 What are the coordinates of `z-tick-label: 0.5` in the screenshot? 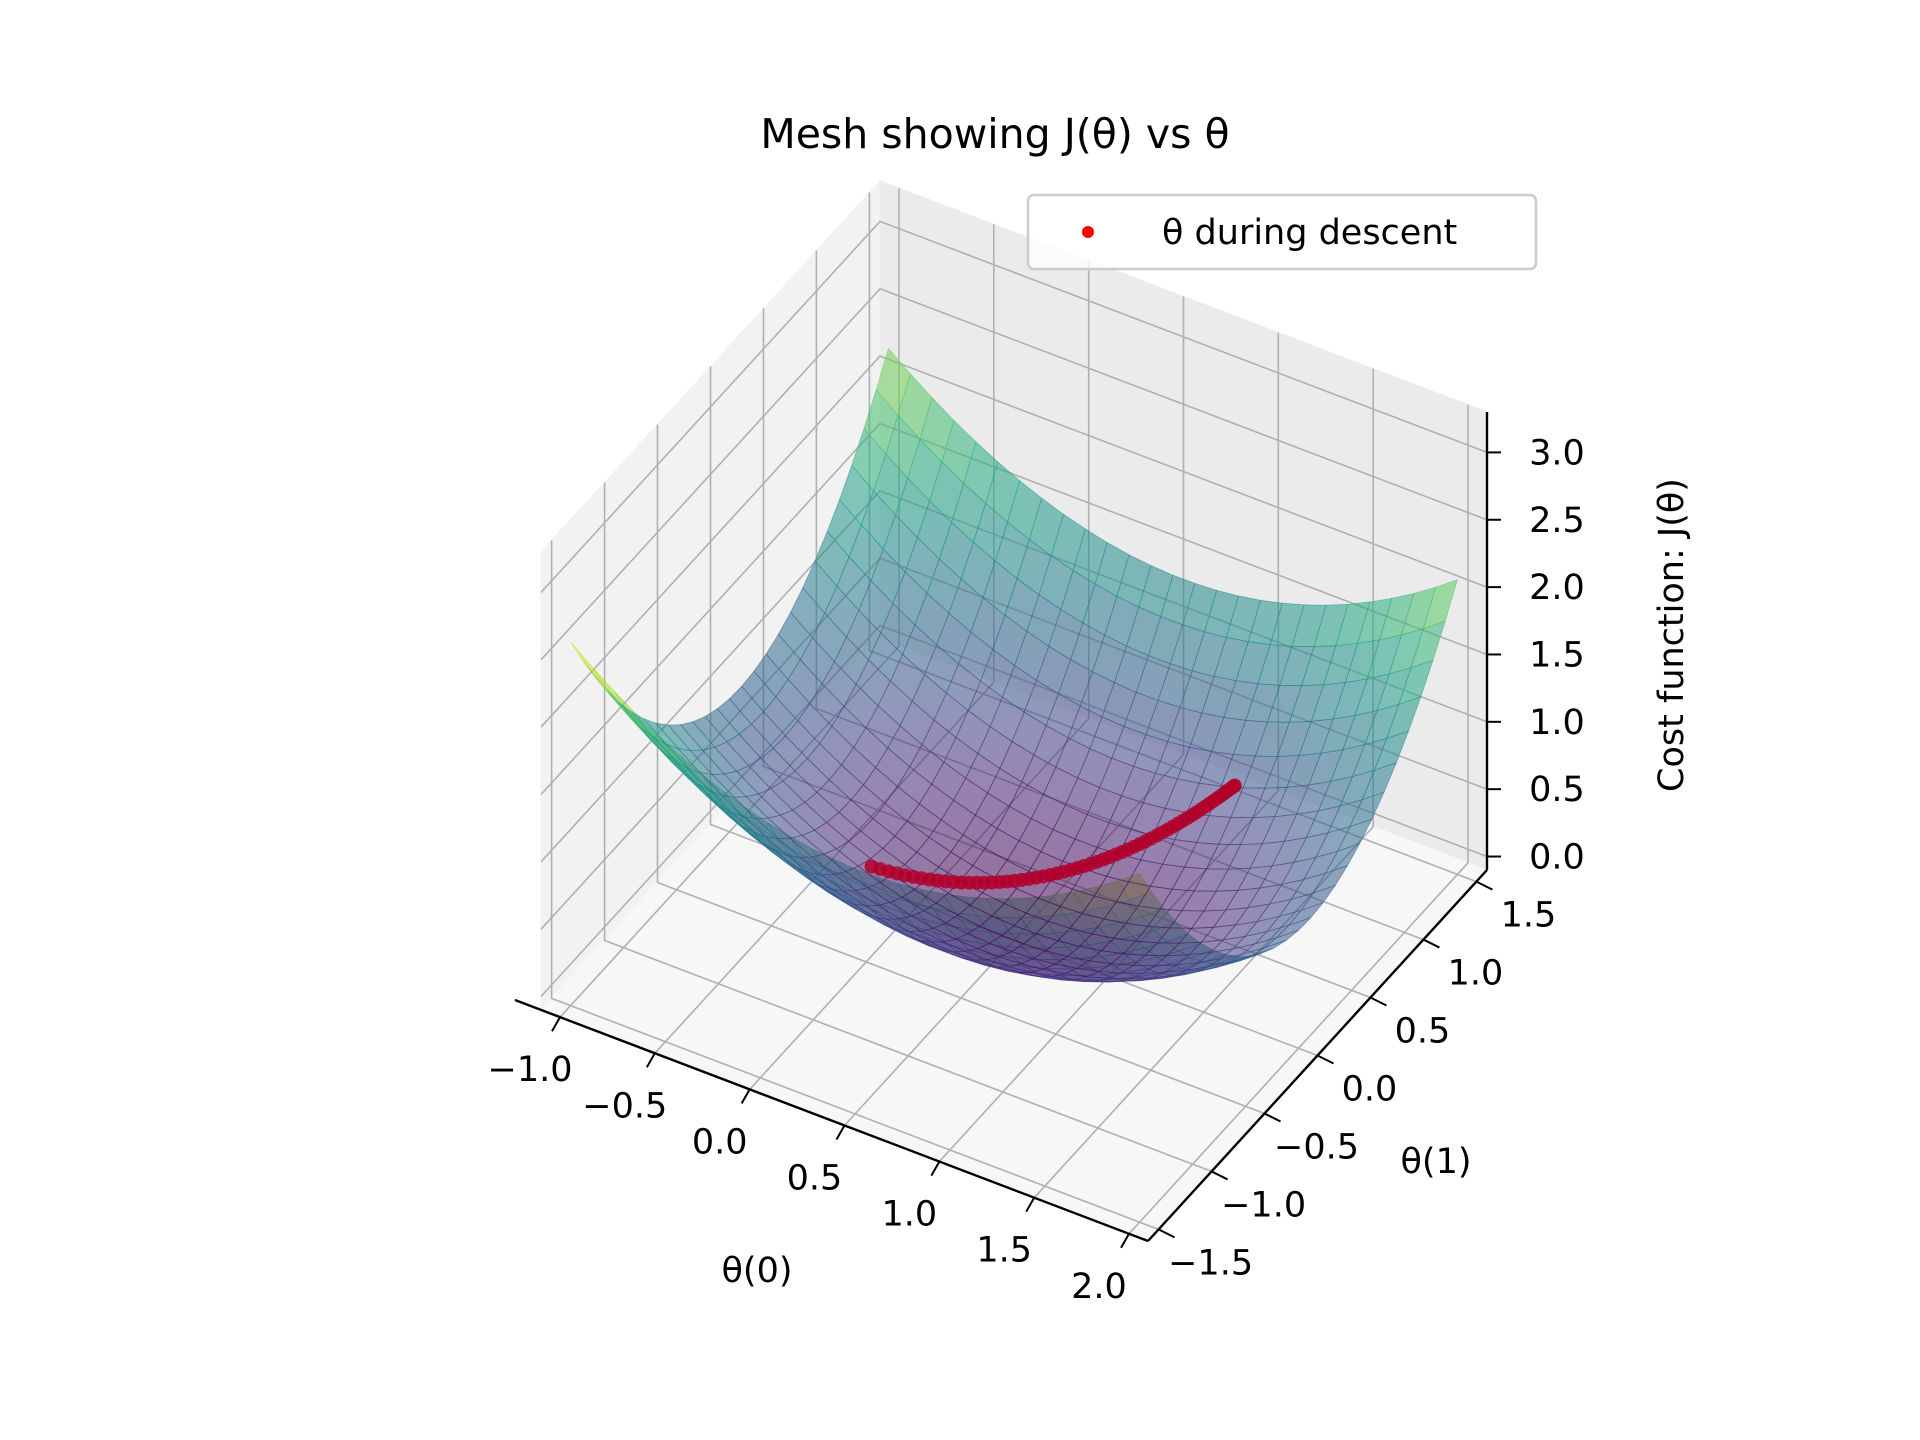 It's located at (1557, 790).